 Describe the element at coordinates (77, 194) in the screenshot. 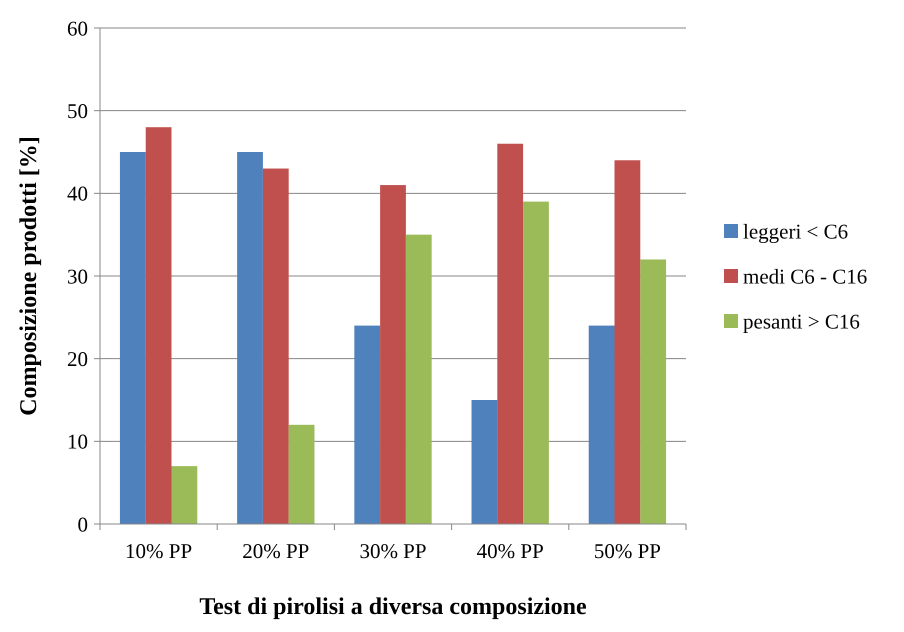

I see `y-tick-label: 40` at that location.